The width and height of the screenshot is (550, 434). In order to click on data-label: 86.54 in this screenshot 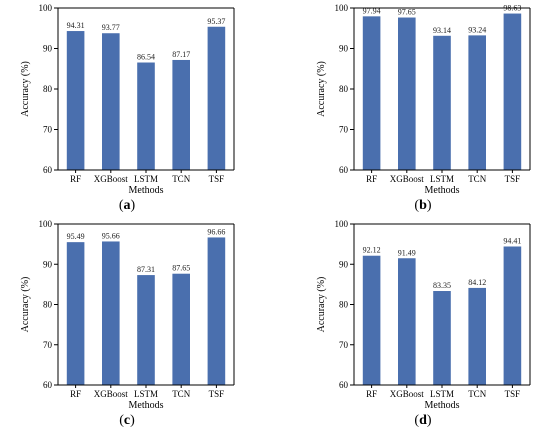, I will do `click(146, 57)`.